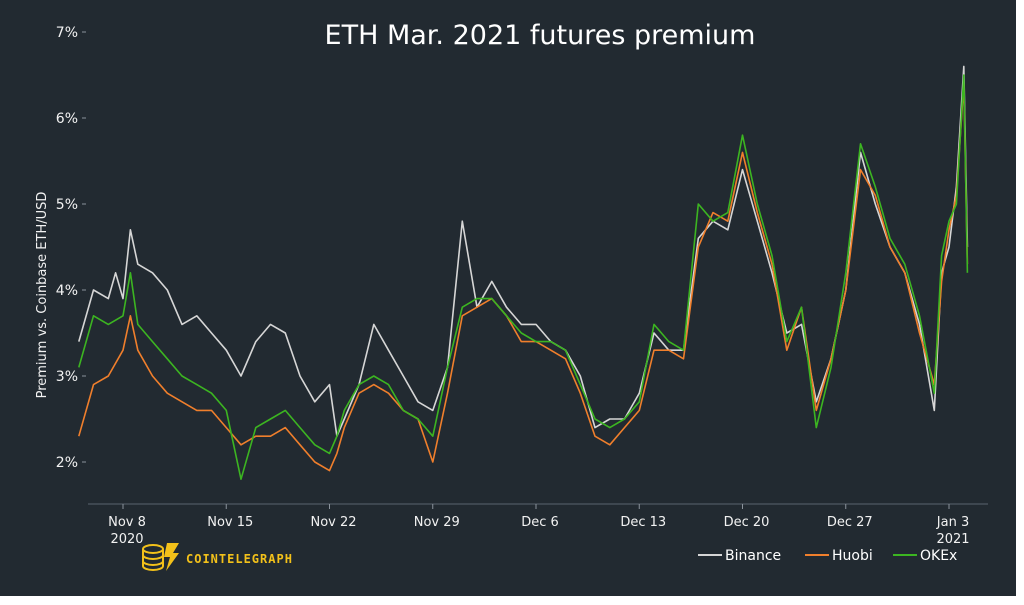  Describe the element at coordinates (852, 556) in the screenshot. I see `legend-label-huobi: Huobi` at that location.